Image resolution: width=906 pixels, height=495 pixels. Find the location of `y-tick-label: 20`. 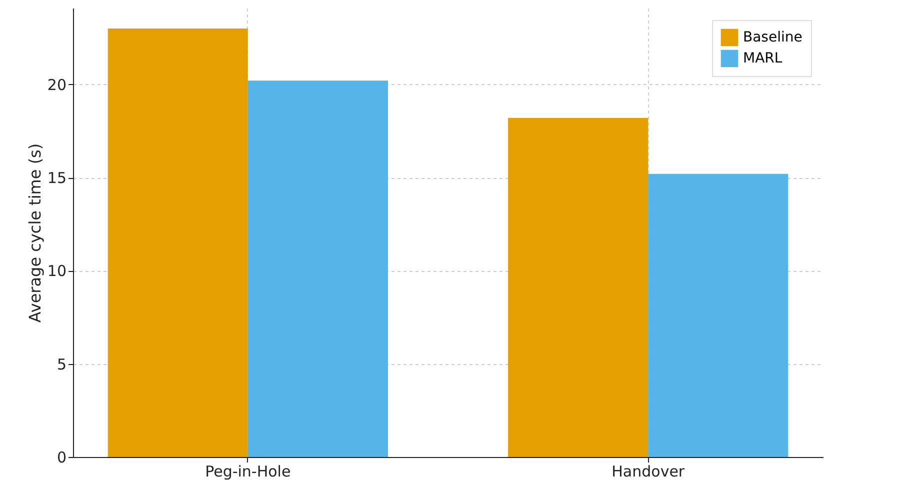

y-tick-label: 20 is located at coordinates (56, 85).